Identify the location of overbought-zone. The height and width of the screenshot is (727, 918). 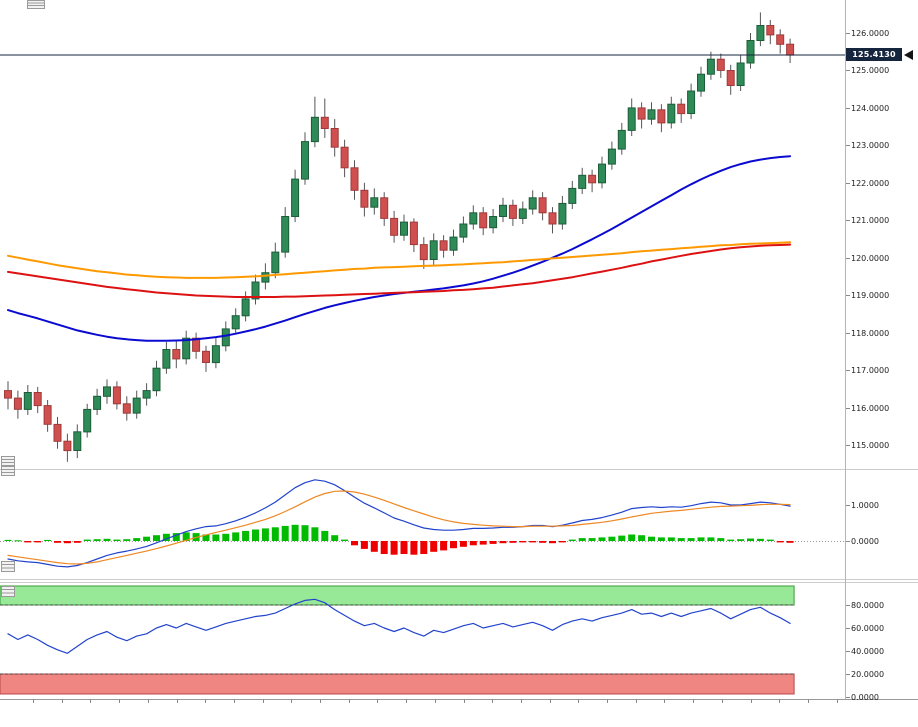
(397, 595).